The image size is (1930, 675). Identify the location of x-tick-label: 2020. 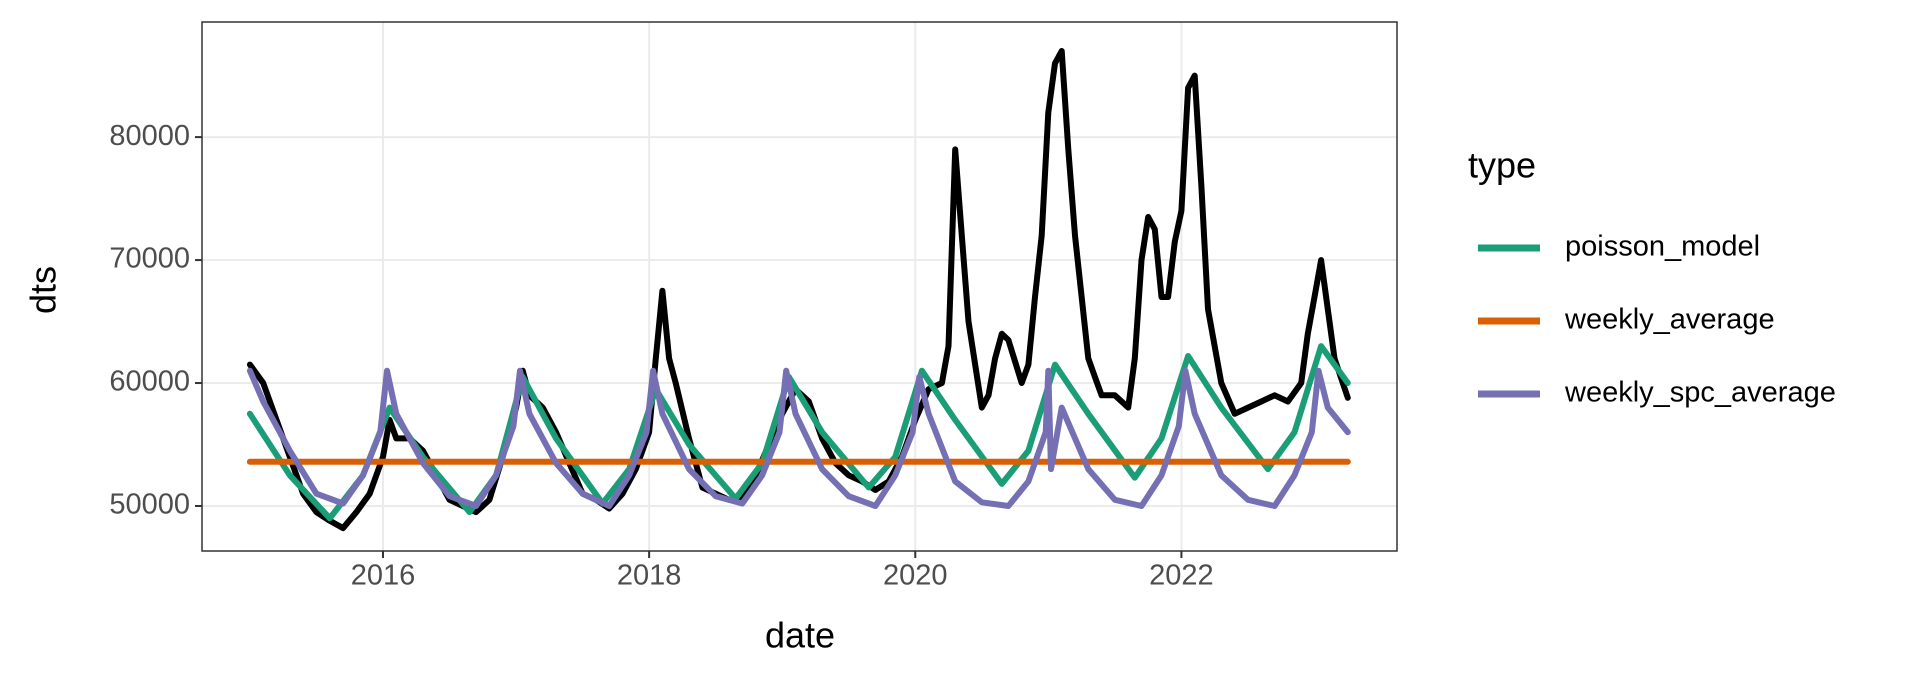
(915, 576).